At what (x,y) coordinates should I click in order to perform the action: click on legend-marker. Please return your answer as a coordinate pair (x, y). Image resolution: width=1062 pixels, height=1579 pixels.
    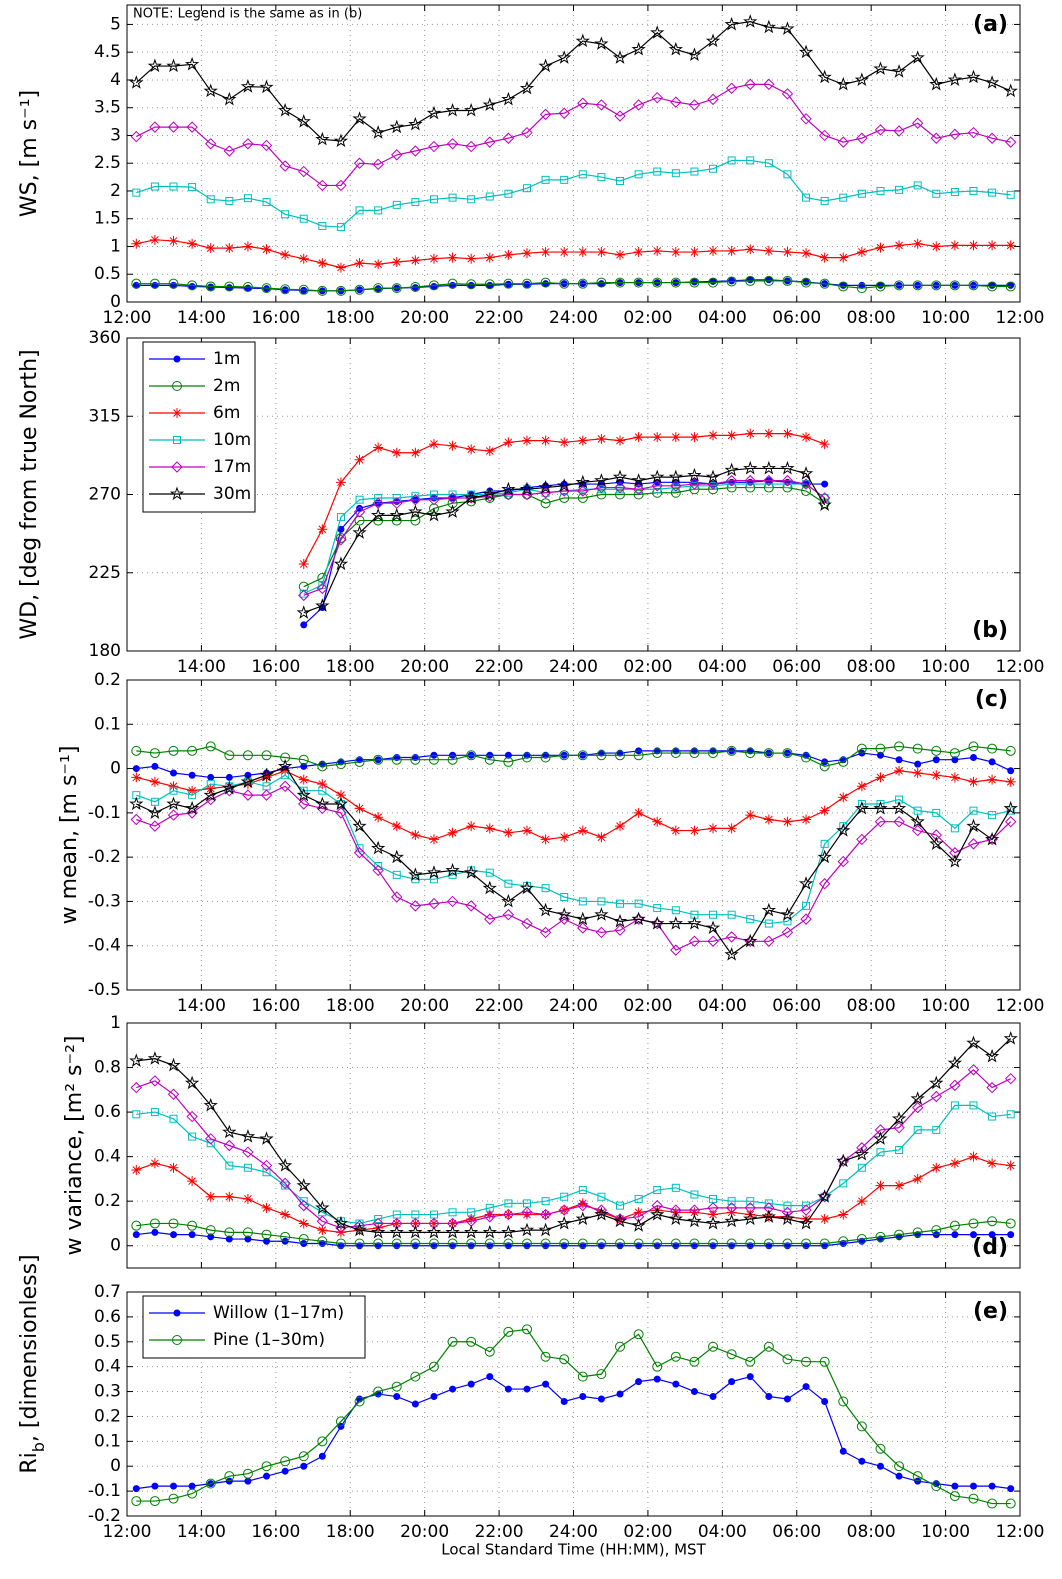
    Looking at the image, I should click on (177, 359).